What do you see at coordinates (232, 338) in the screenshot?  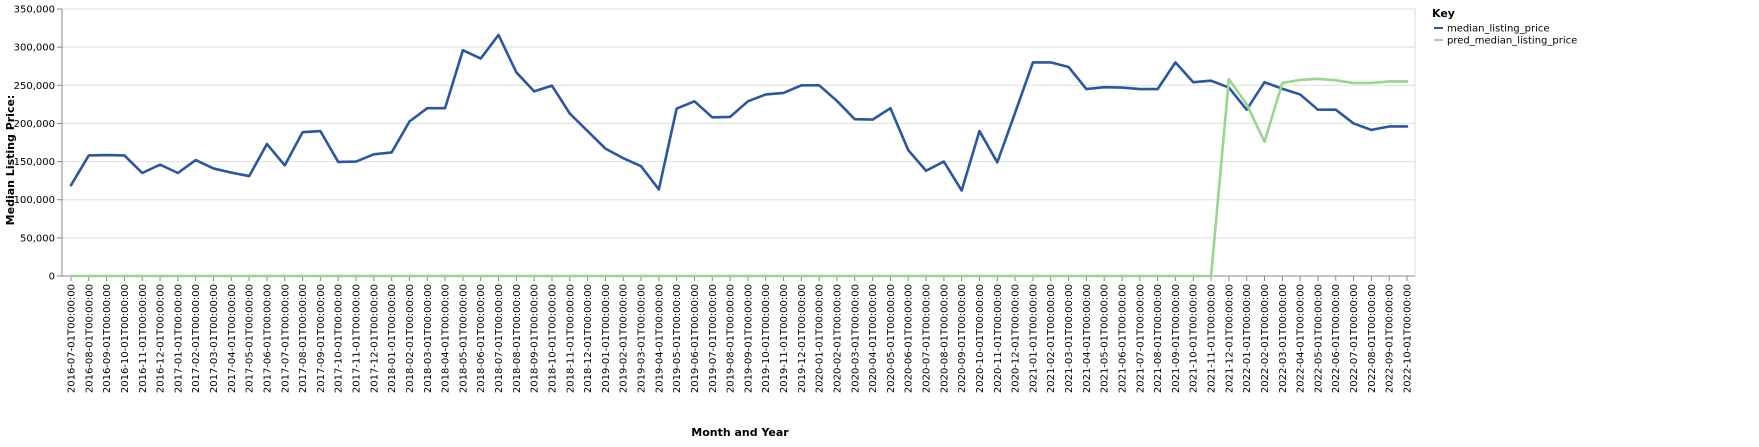 I see `x-tick-label: 2017-04-01T00:00:00` at bounding box center [232, 338].